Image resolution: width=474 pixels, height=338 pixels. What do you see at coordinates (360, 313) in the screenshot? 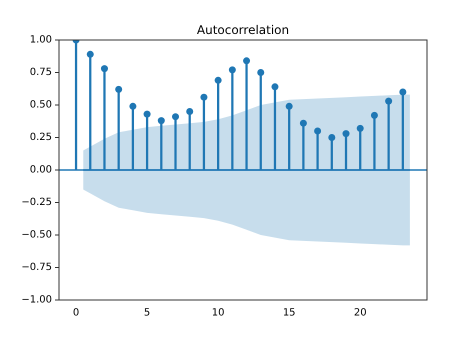
I see `x-tick-label: 20` at bounding box center [360, 313].